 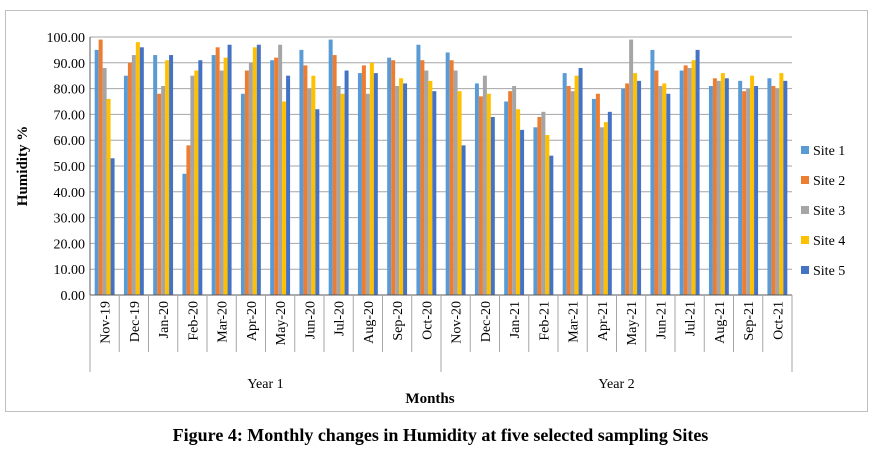 What do you see at coordinates (164, 319) in the screenshot?
I see `x-tick-label: Jan-20` at bounding box center [164, 319].